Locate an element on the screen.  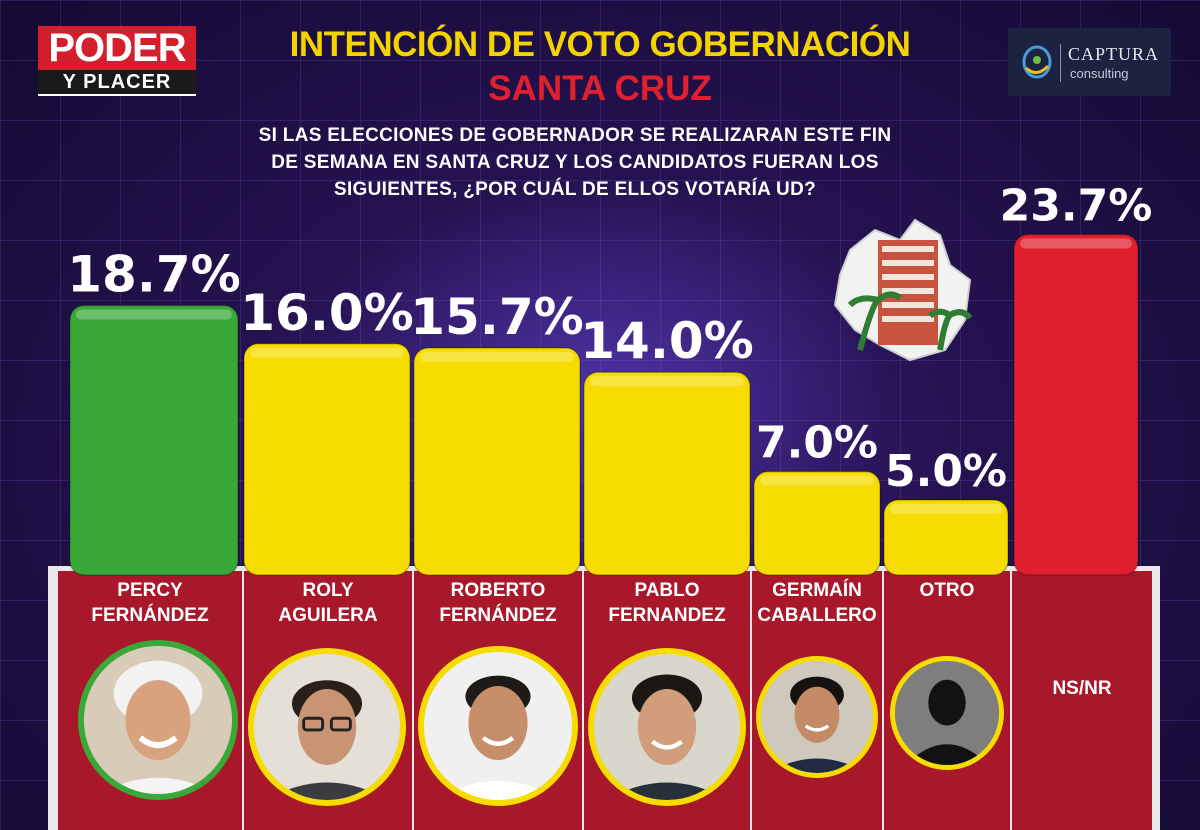
silhouette-icon is located at coordinates (947, 713).